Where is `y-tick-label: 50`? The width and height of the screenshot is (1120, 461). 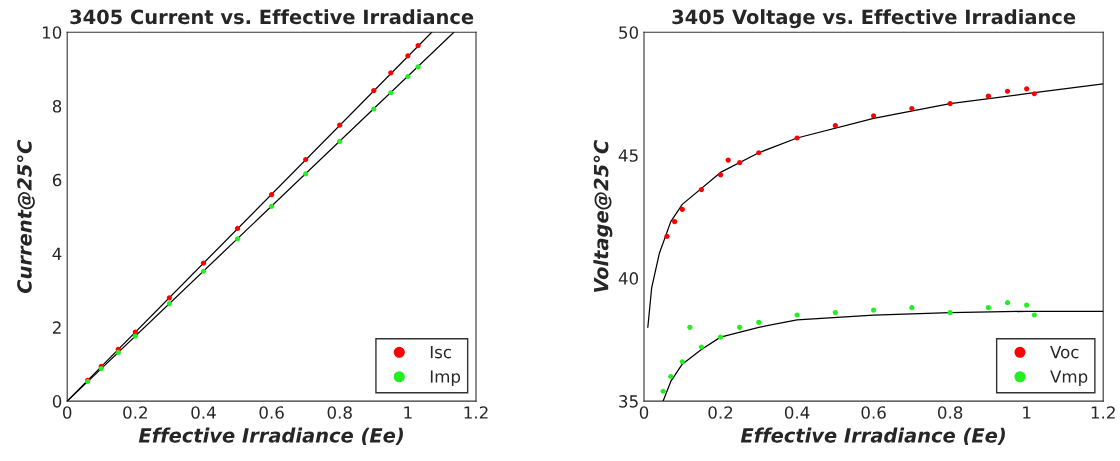 y-tick-label: 50 is located at coordinates (629, 32).